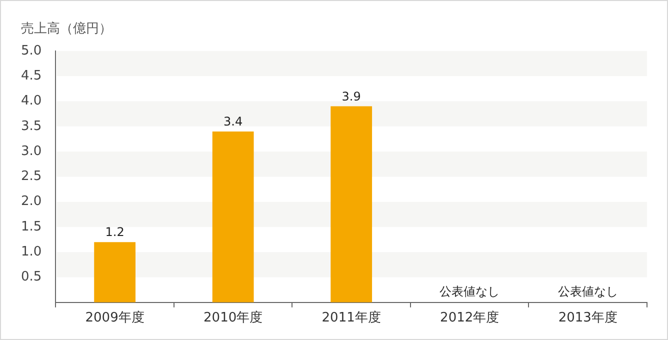  What do you see at coordinates (31, 101) in the screenshot?
I see `y-tick-label: 4.0` at bounding box center [31, 101].